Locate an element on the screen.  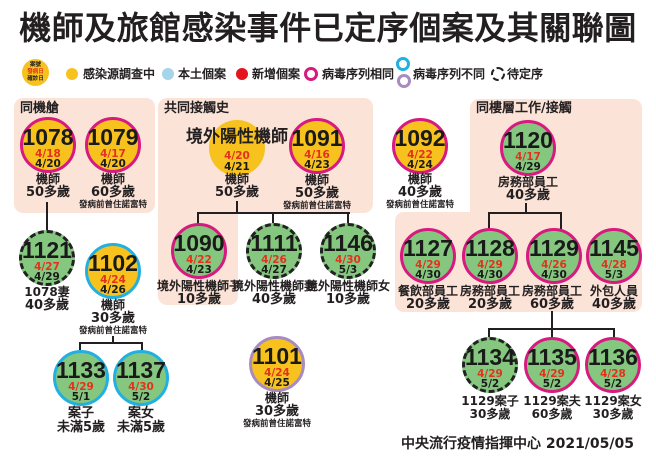
case-label-1079: 機師 60多歲 發病前曾住諾富特 is located at coordinates (113, 192).